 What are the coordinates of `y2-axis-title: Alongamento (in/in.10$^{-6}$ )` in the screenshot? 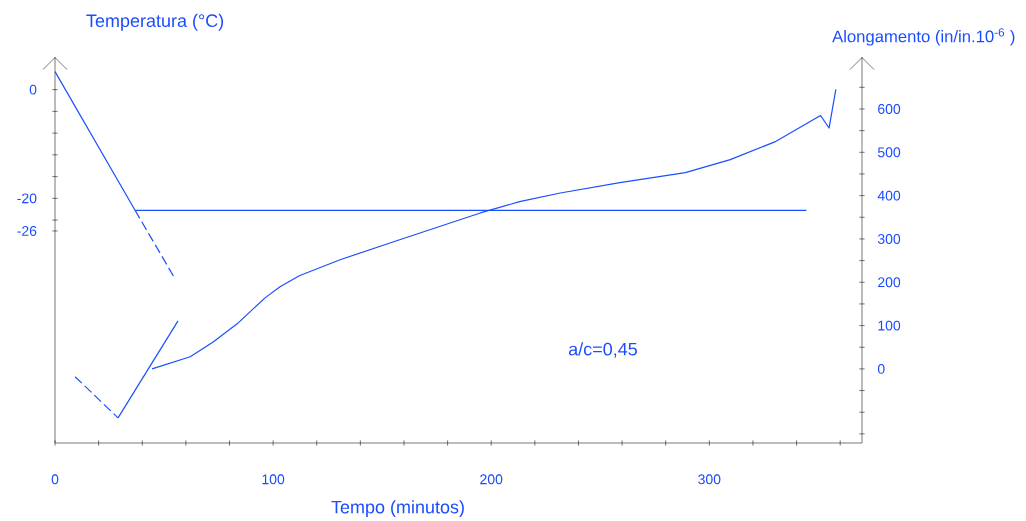 It's located at (923, 37).